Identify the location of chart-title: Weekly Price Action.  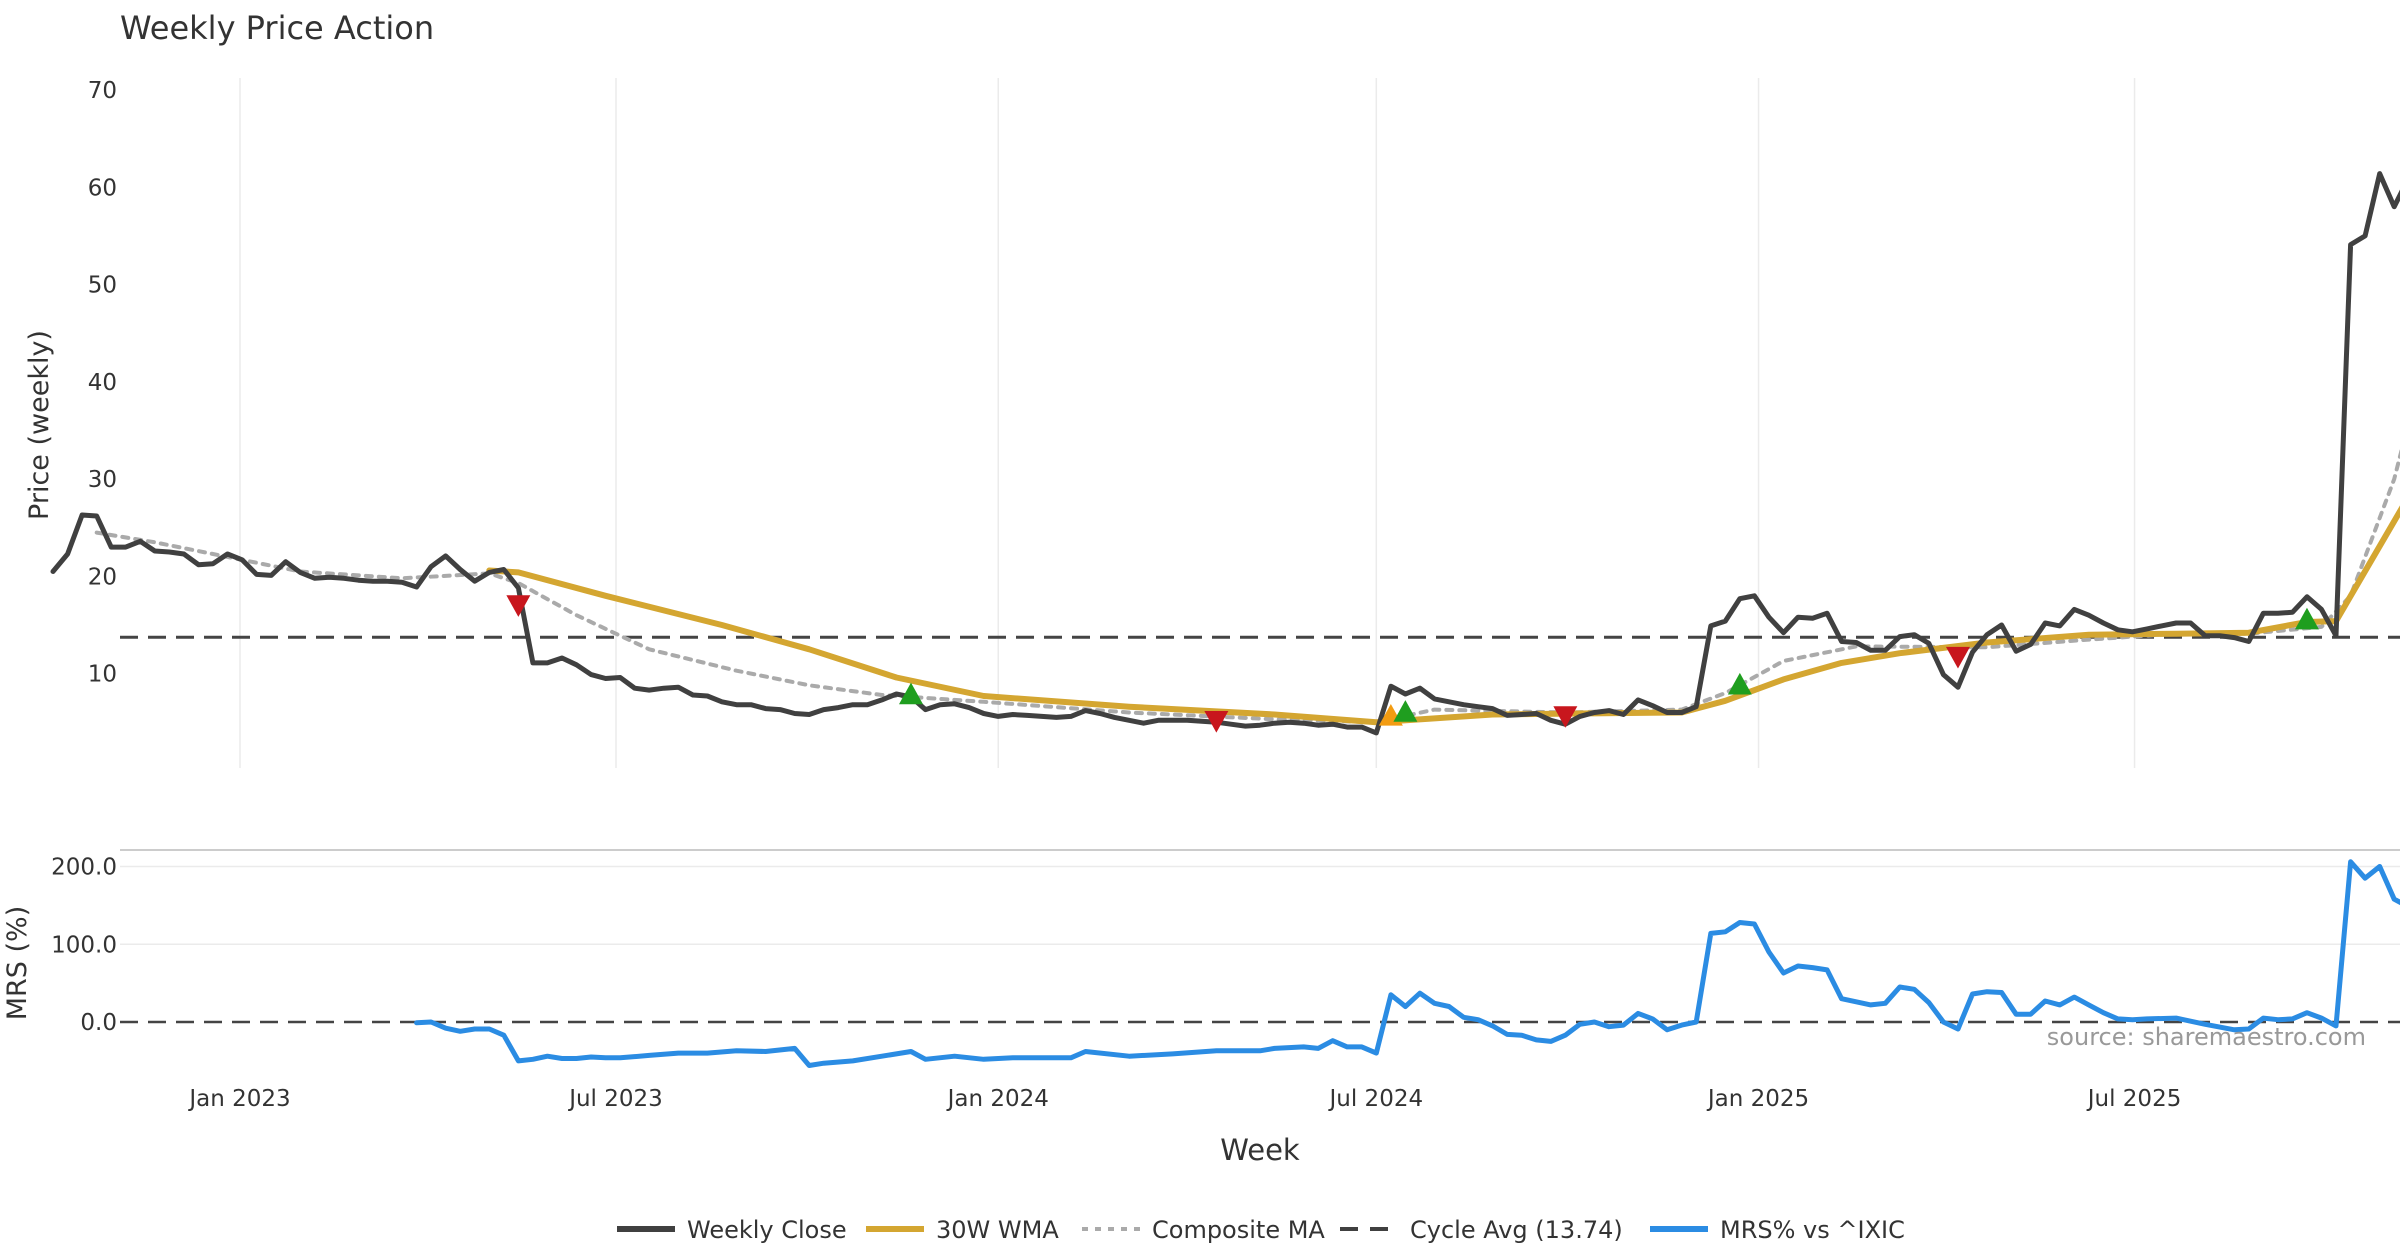
(277, 28).